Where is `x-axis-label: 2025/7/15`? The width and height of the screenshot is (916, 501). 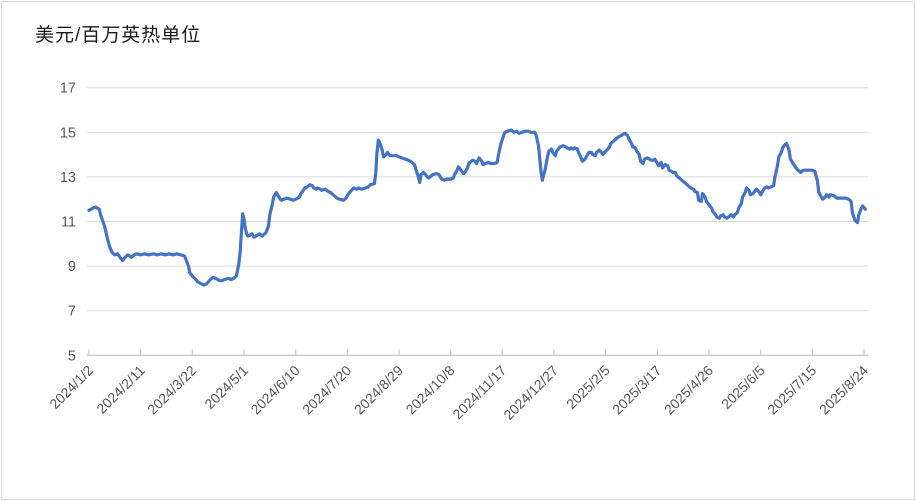
x-axis-label: 2025/7/15 is located at coordinates (792, 390).